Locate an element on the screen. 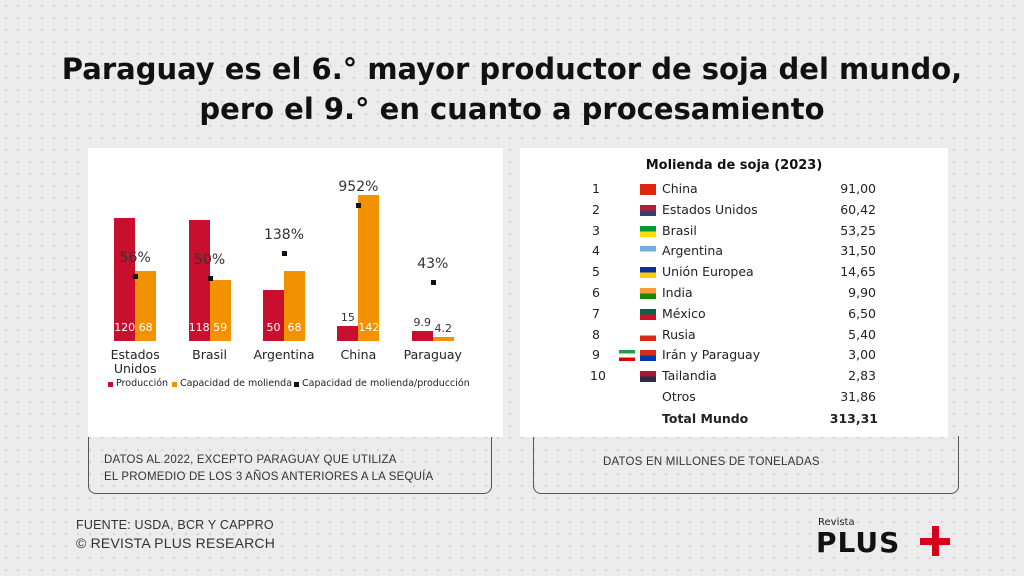  country: Irán y Paraguay is located at coordinates (711, 355).